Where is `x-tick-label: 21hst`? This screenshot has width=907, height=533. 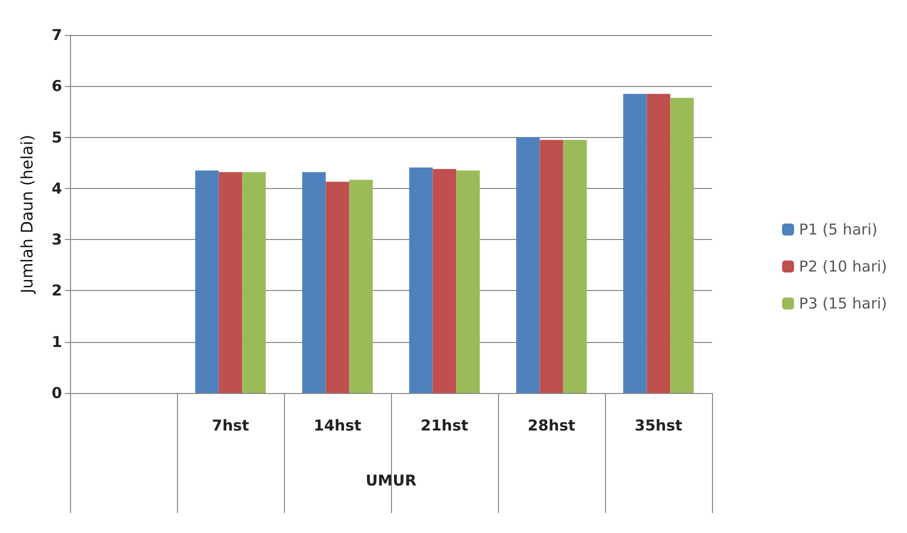 x-tick-label: 21hst is located at coordinates (444, 425).